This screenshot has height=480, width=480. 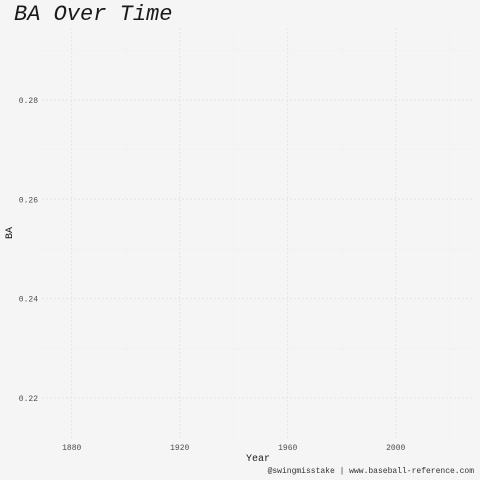 I want to click on x-tick-label: 1920, so click(x=179, y=448).